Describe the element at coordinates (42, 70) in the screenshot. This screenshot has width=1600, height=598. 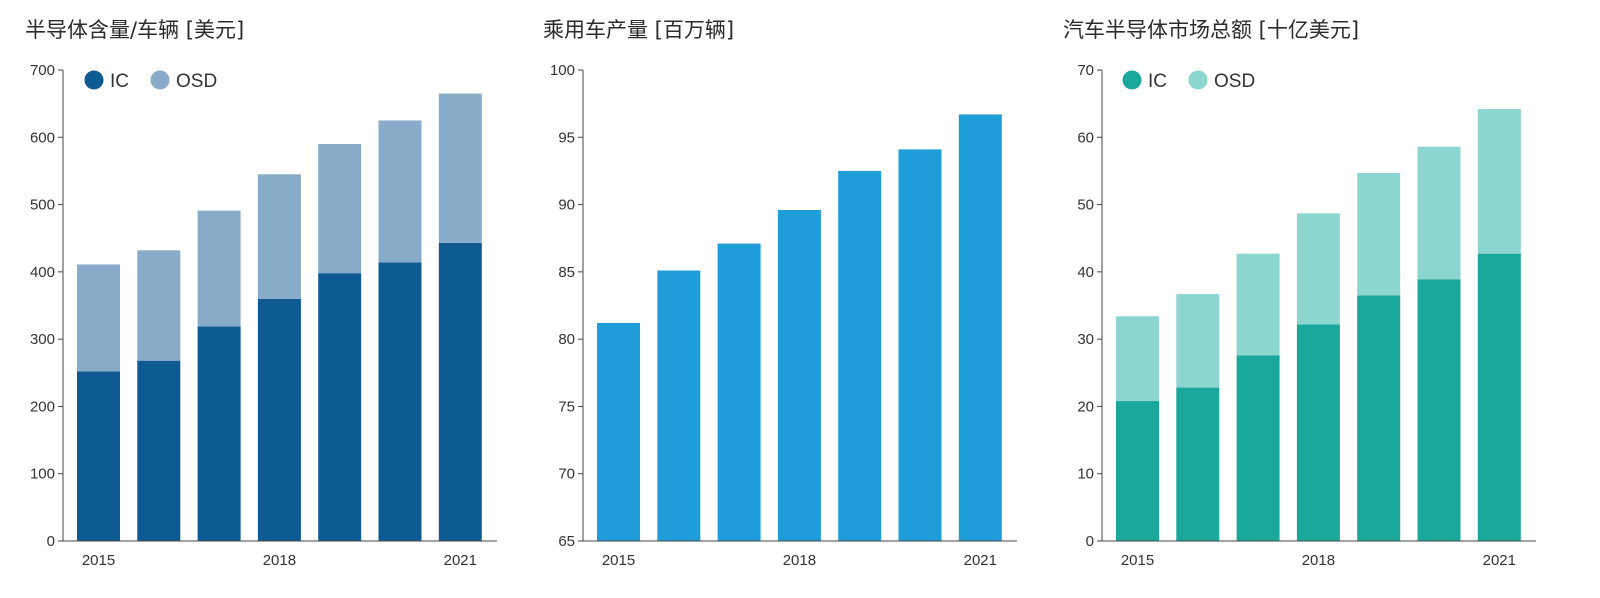
I see `y-tick-label: 700` at that location.